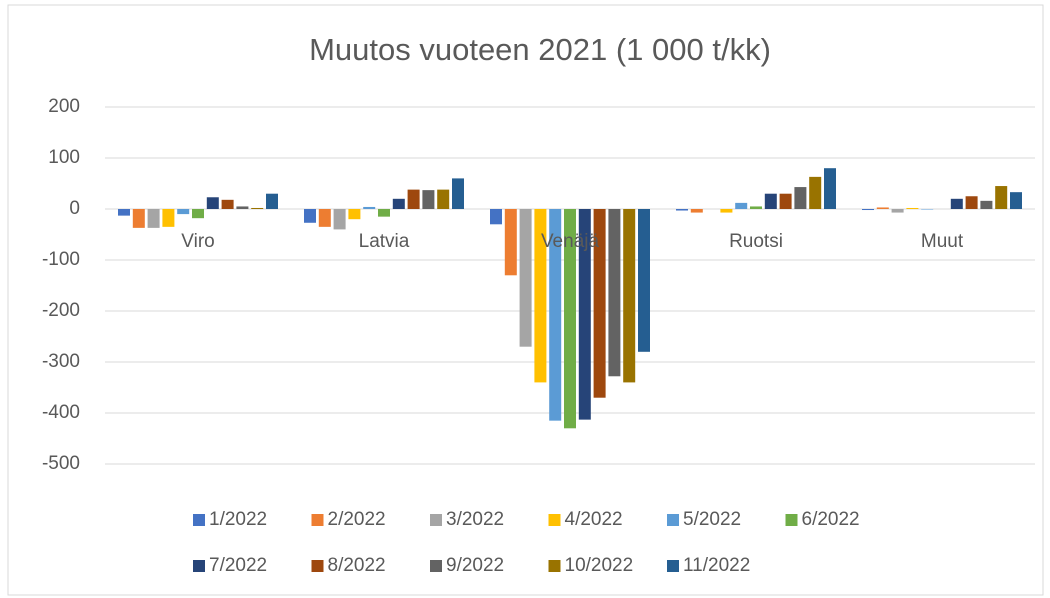 The width and height of the screenshot is (1050, 598). Describe the element at coordinates (64, 157) in the screenshot. I see `y-tick-label: 100` at that location.